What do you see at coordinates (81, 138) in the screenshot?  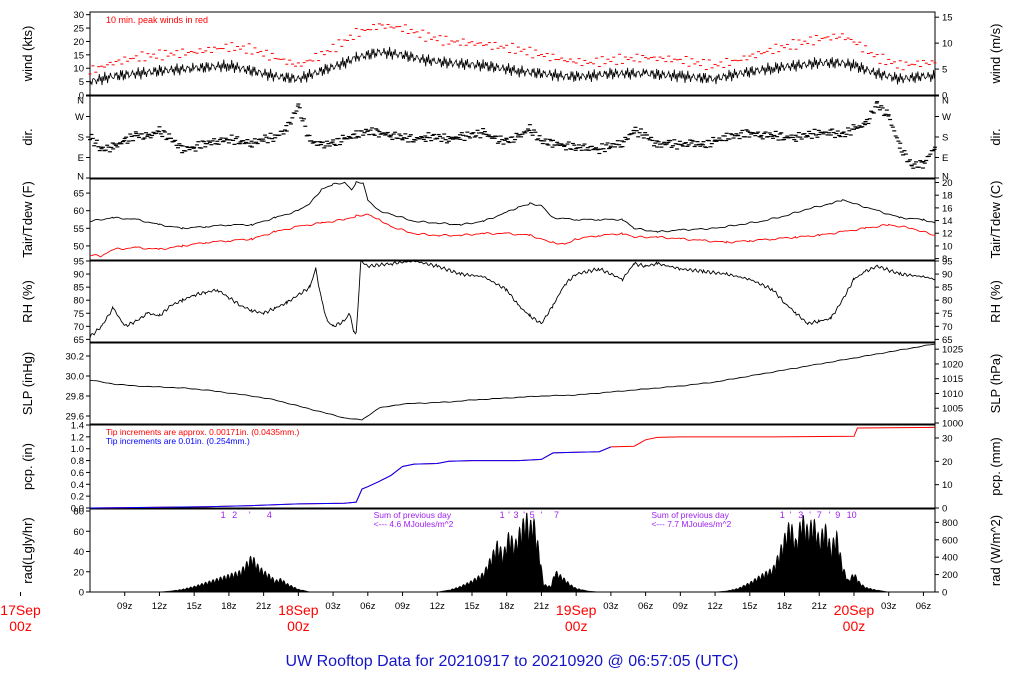 I see `dir-ytick-label: S` at bounding box center [81, 138].